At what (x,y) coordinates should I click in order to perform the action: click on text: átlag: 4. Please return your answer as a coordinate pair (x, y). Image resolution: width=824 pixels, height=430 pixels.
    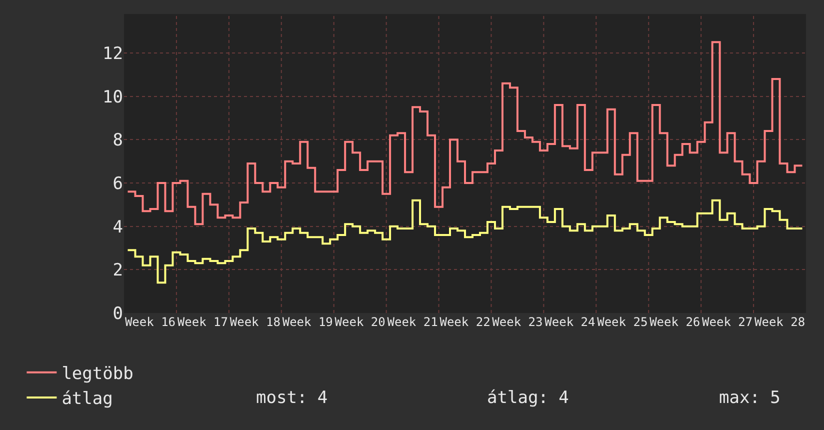
    Looking at the image, I should click on (528, 398).